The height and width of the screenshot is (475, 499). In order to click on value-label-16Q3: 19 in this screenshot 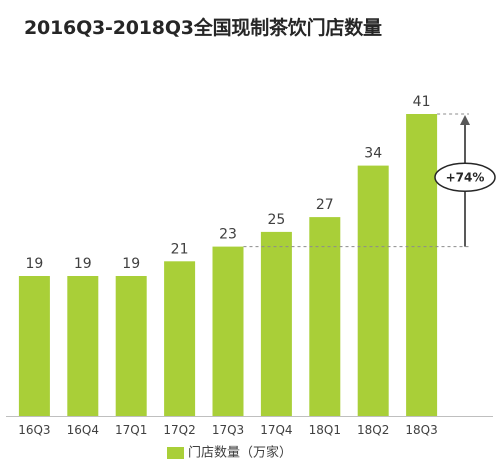, I will do `click(34, 264)`.